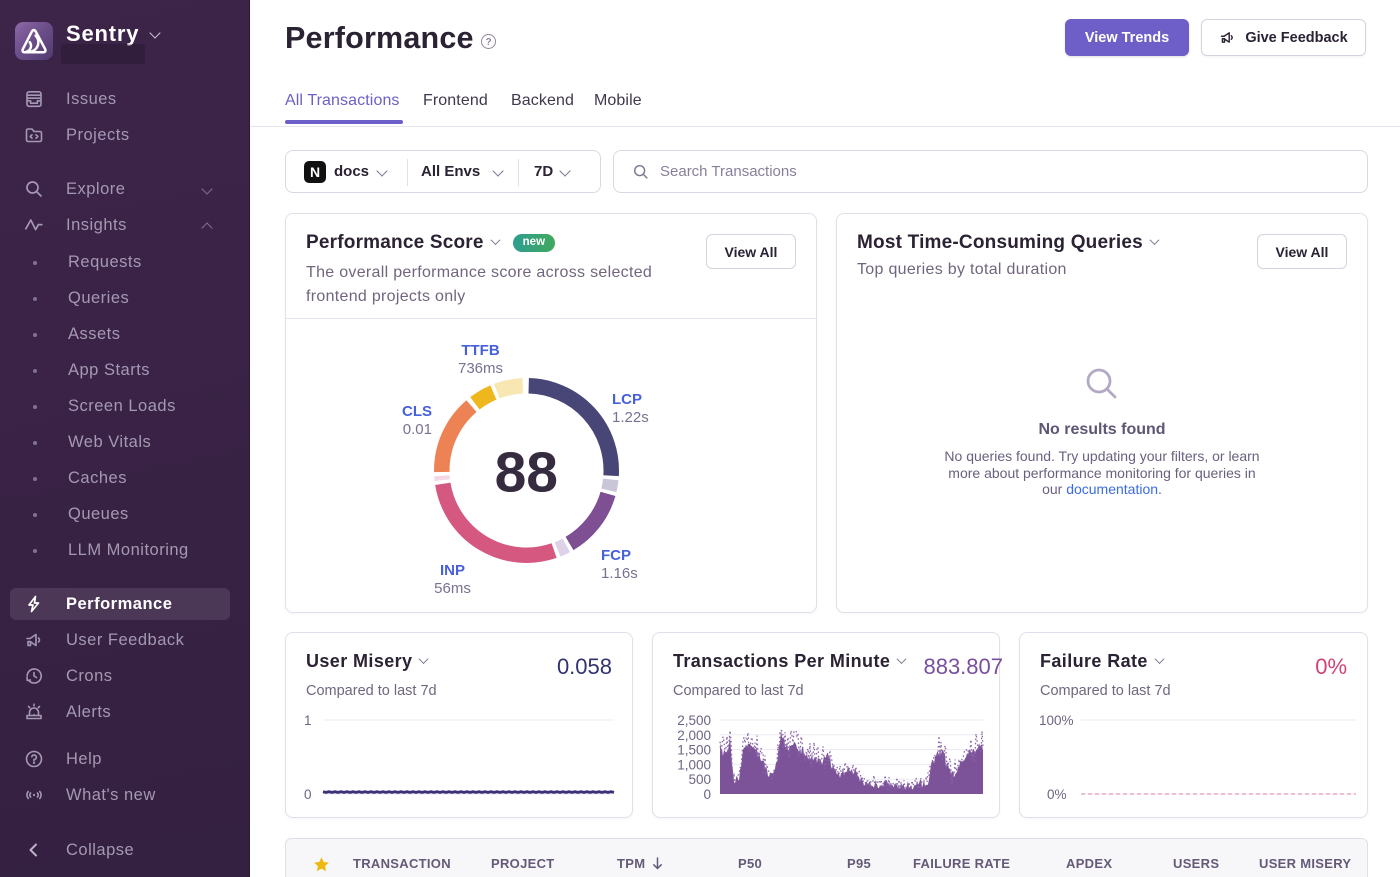 The height and width of the screenshot is (877, 1400). What do you see at coordinates (526, 473) in the screenshot?
I see `svg-text: 88` at bounding box center [526, 473].